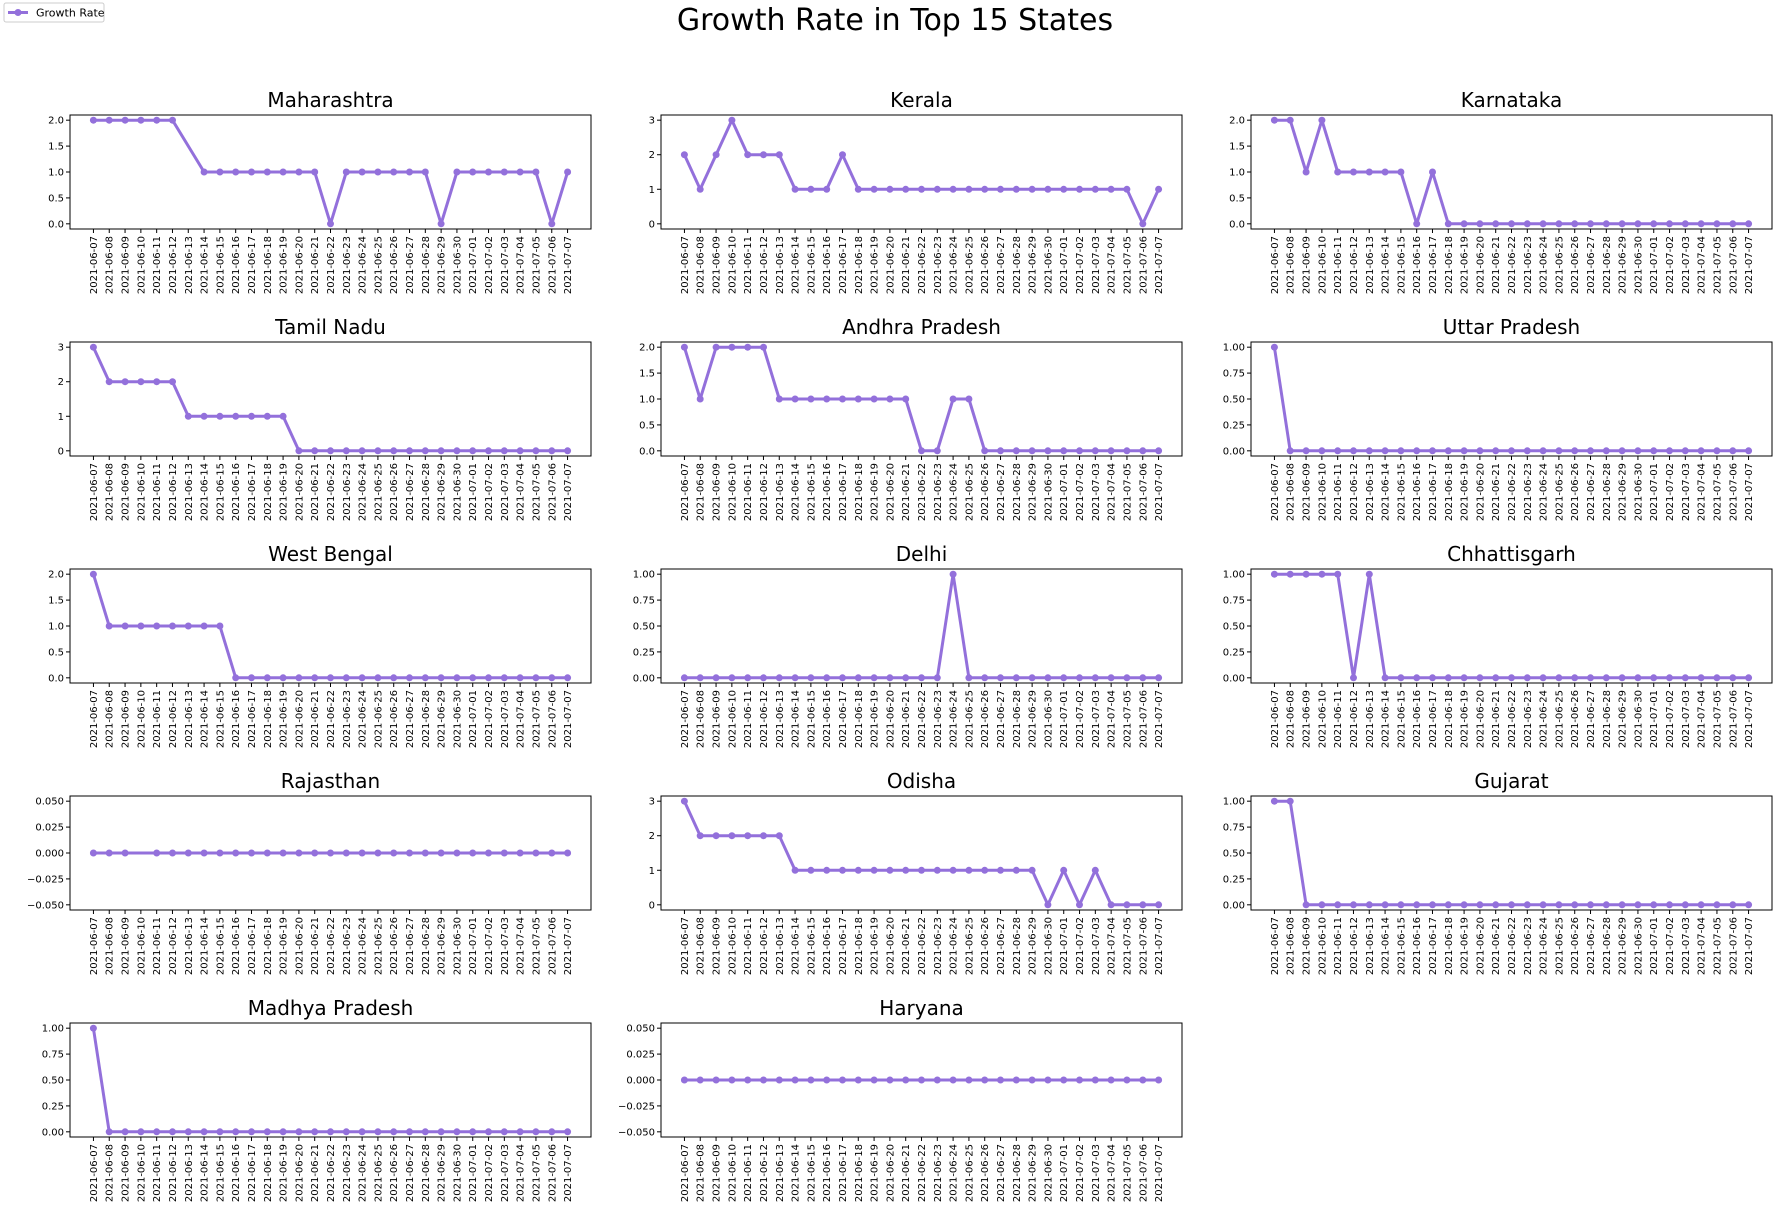 The width and height of the screenshot is (1779, 1208). Describe the element at coordinates (53, 1029) in the screenshot. I see `y-tick-label: 1.00` at that location.